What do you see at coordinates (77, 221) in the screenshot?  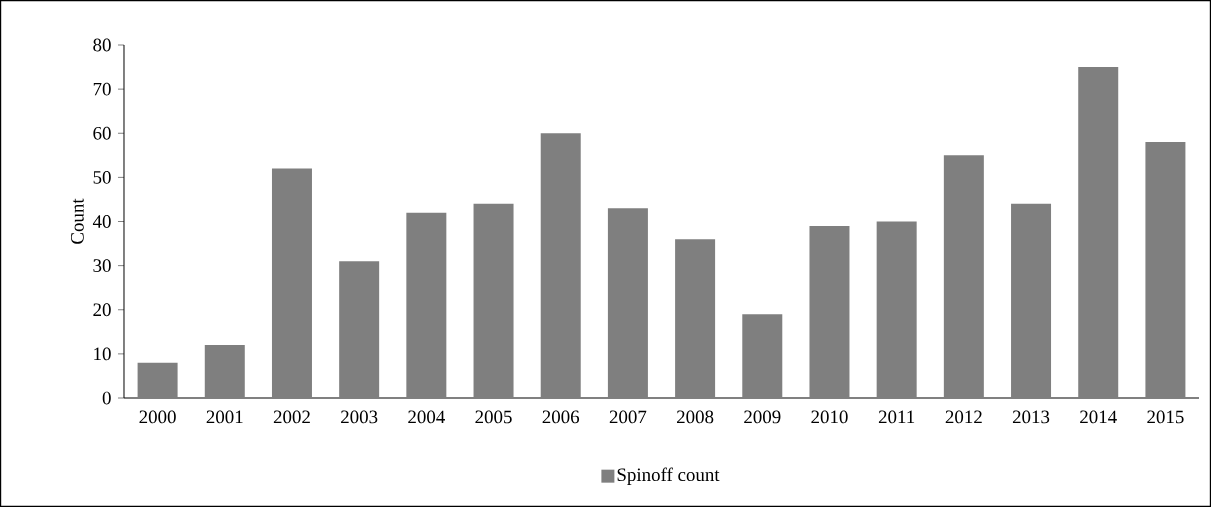 I see `y-axis-title: Count` at bounding box center [77, 221].